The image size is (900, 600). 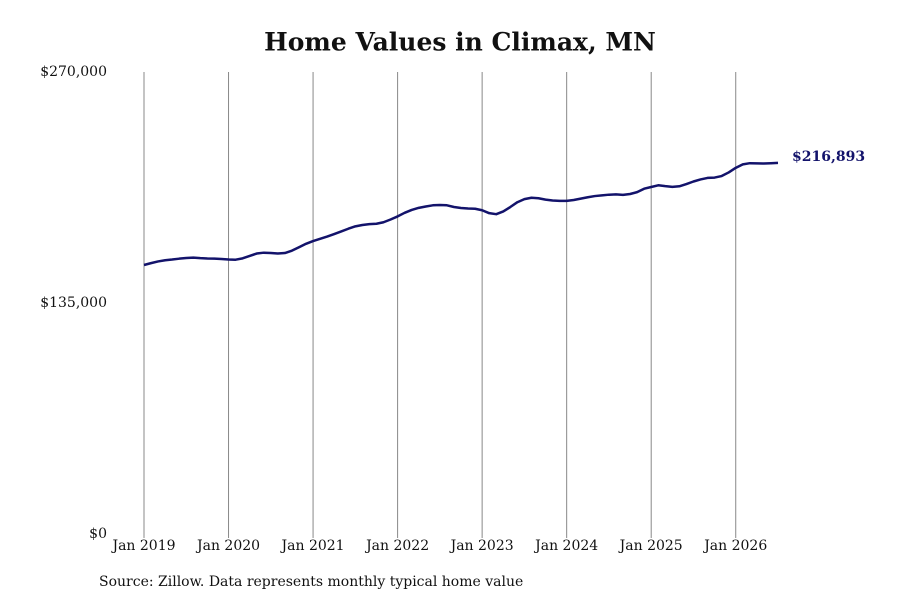 I want to click on x-tick-label: Jan 2021, so click(x=312, y=546).